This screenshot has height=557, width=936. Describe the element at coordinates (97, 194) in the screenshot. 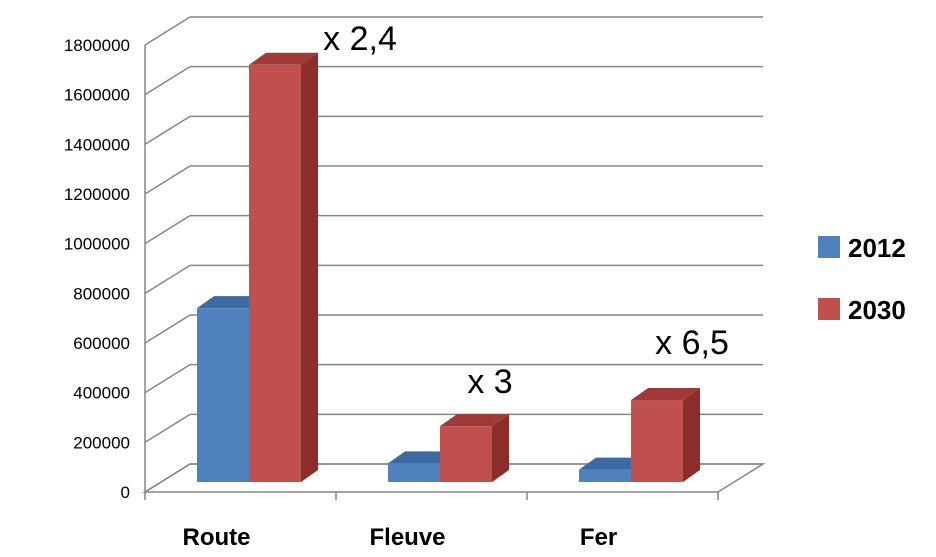

I see `y-tick-label: 1200000` at that location.